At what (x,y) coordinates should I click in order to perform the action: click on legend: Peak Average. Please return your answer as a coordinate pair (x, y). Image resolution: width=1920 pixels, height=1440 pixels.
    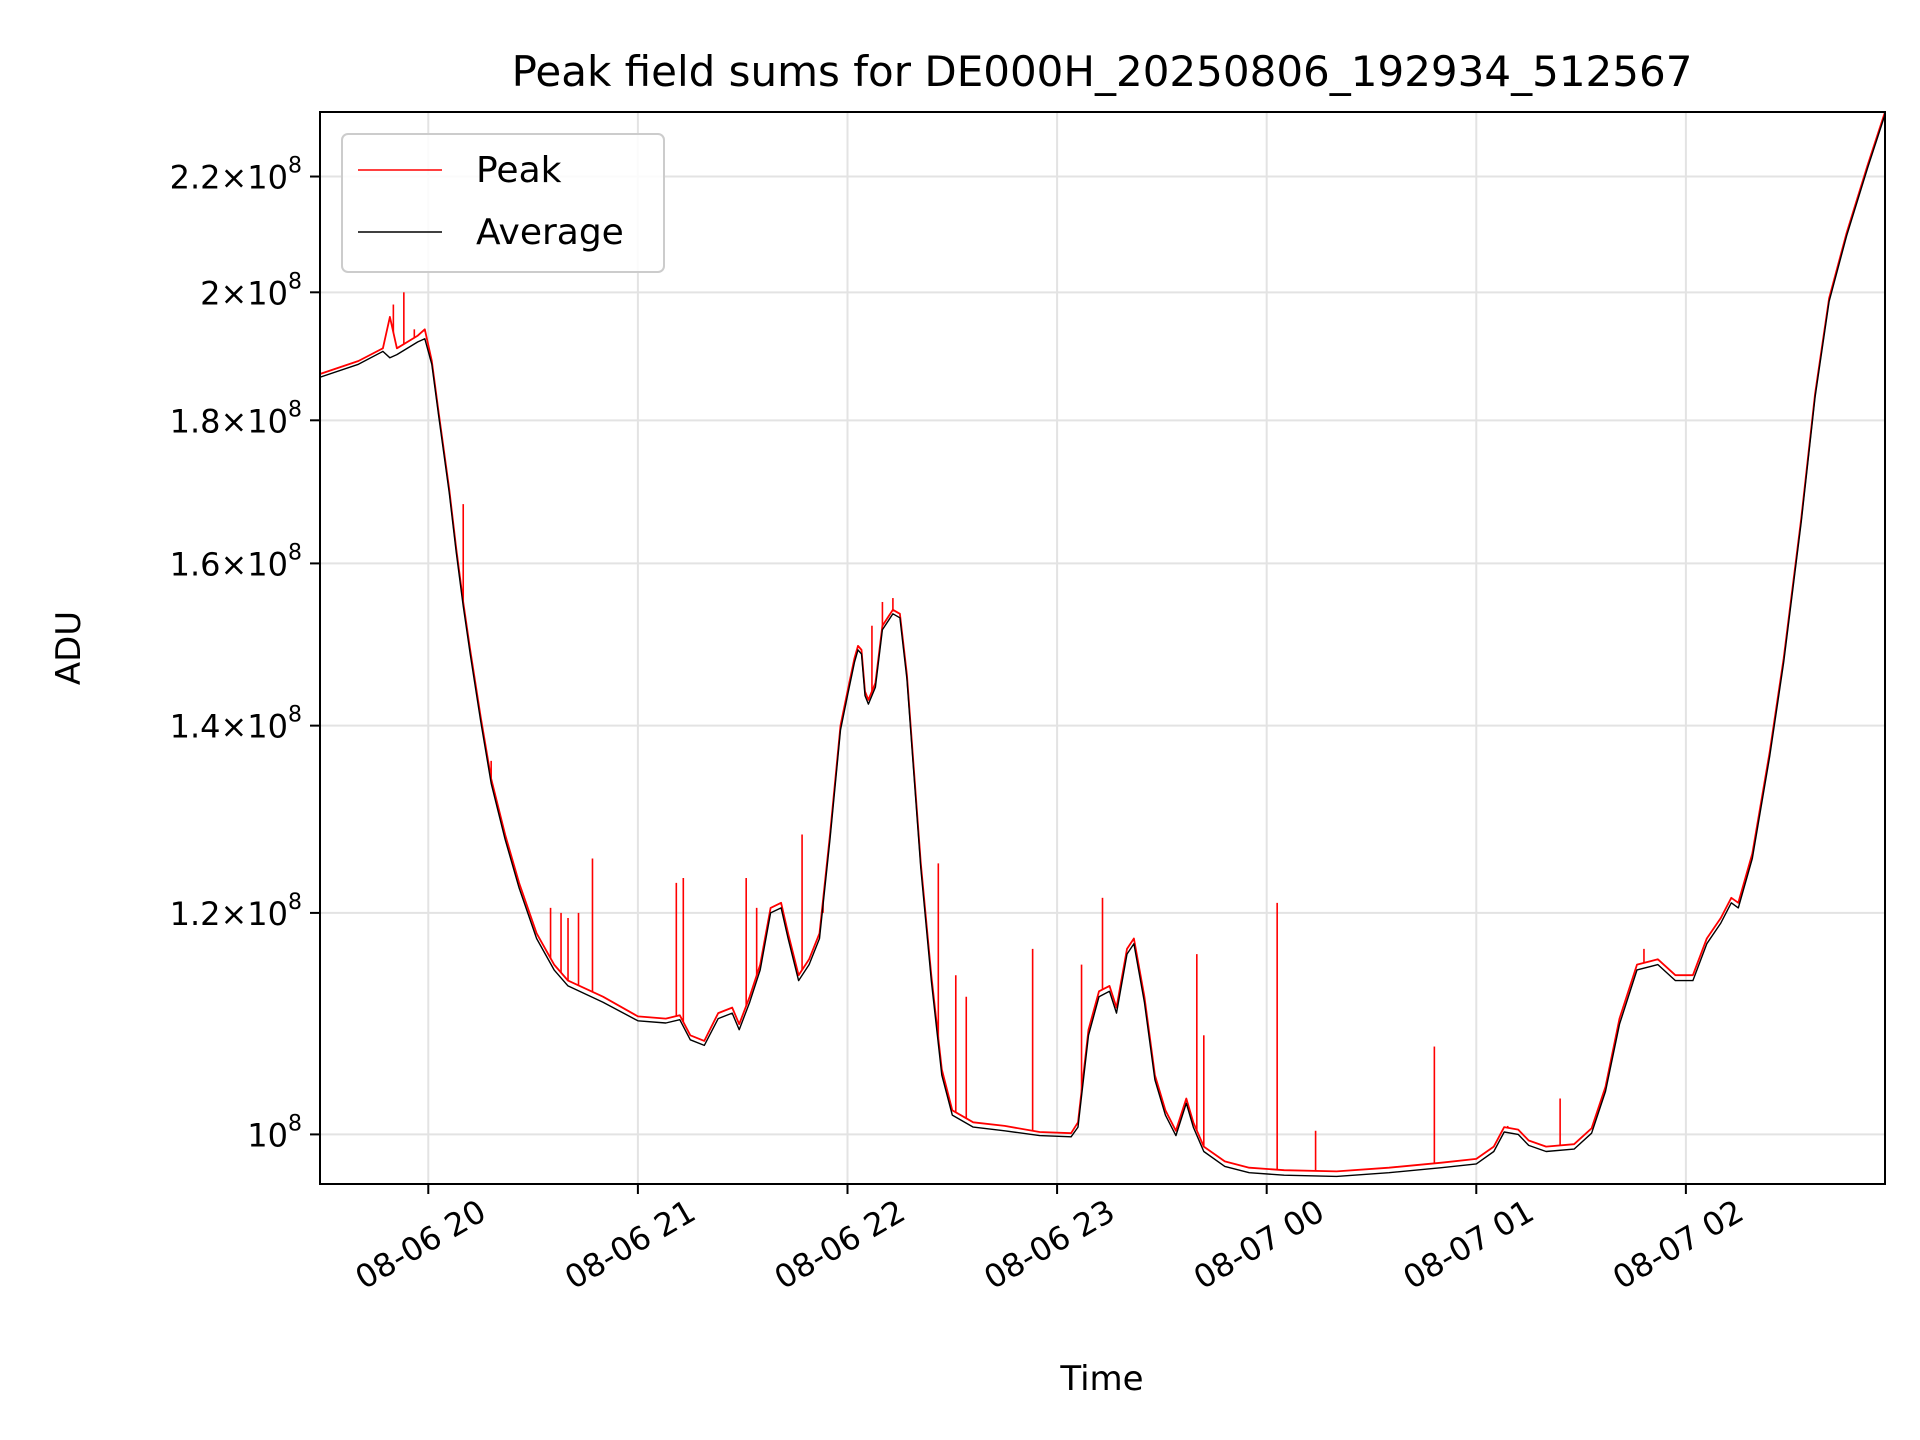
    Looking at the image, I should click on (503, 203).